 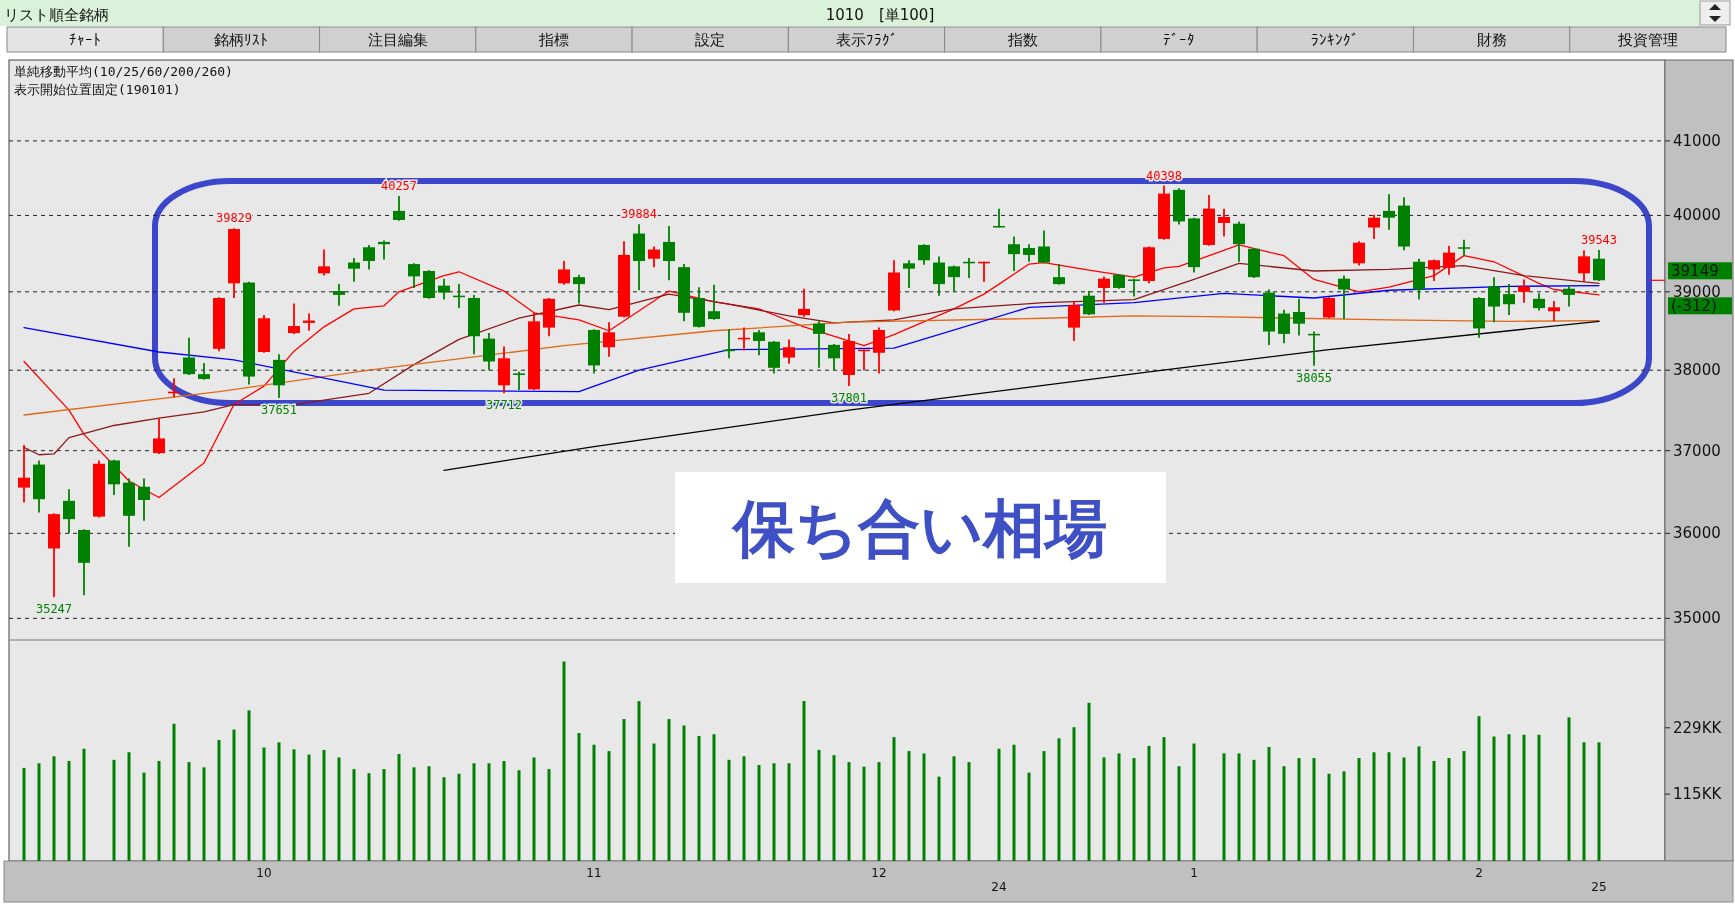 What do you see at coordinates (594, 873) in the screenshot?
I see `x-tick-label: 11` at bounding box center [594, 873].